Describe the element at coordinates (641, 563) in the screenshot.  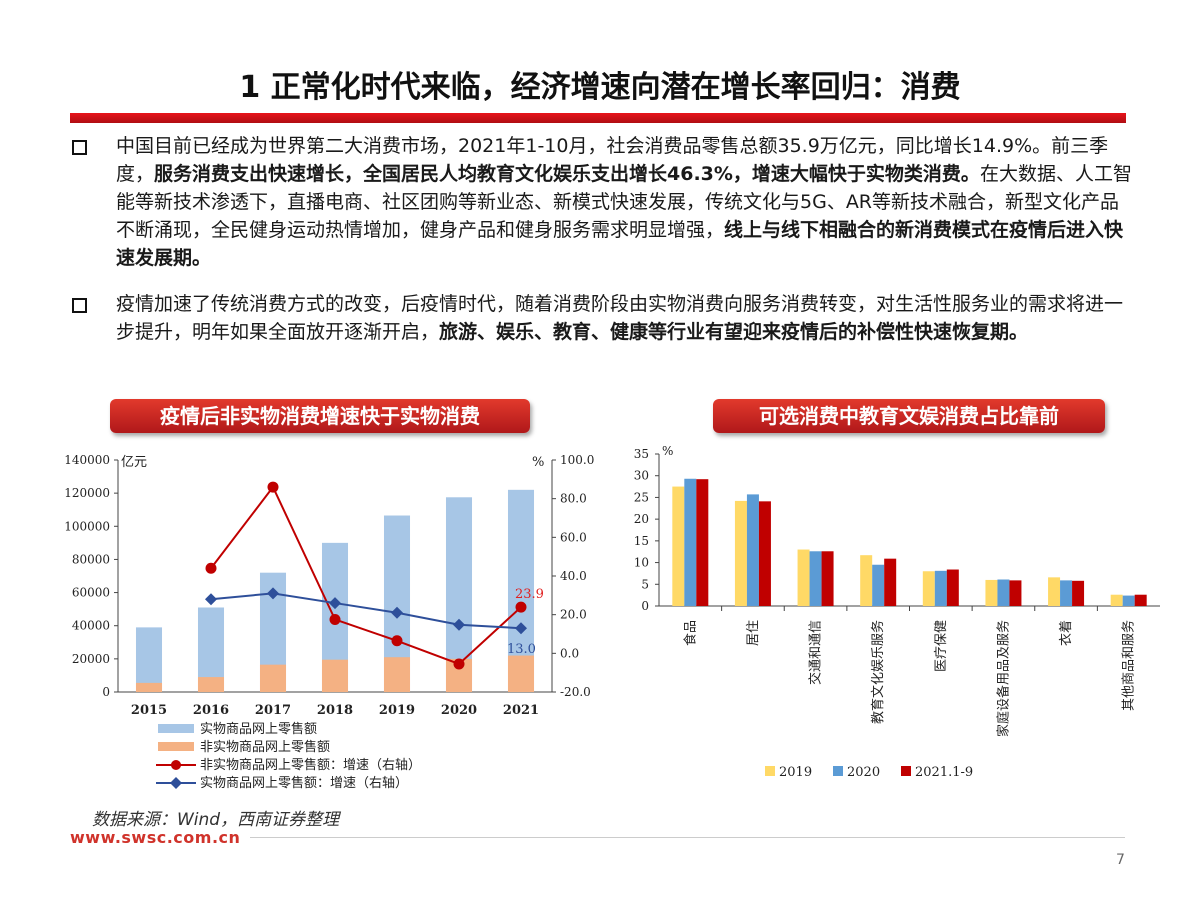
I see `y-tick-label: 10` at that location.